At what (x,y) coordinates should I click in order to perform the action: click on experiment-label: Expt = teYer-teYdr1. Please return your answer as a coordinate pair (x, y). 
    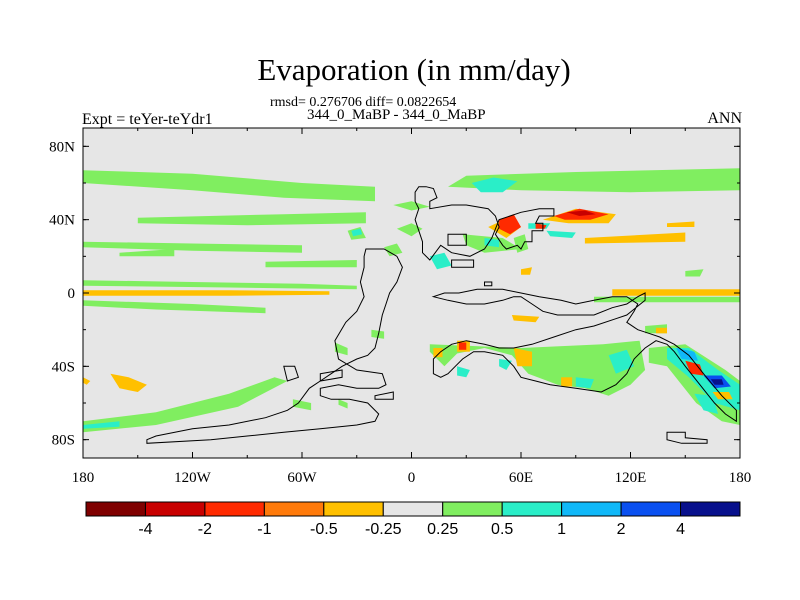
    Looking at the image, I should click on (147, 119).